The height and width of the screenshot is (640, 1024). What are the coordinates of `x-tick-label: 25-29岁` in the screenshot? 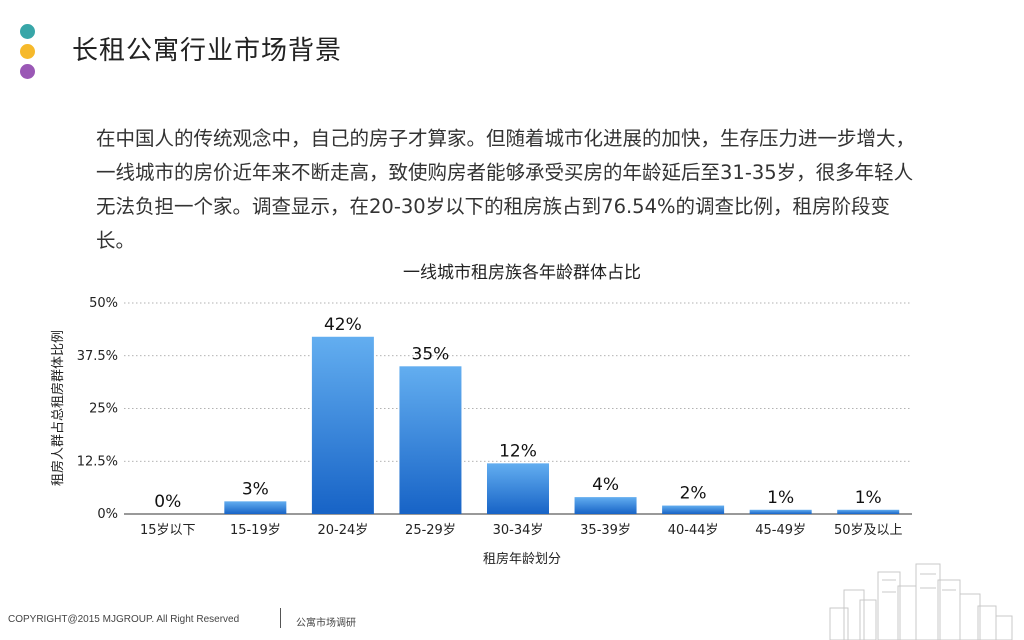 It's located at (430, 530).